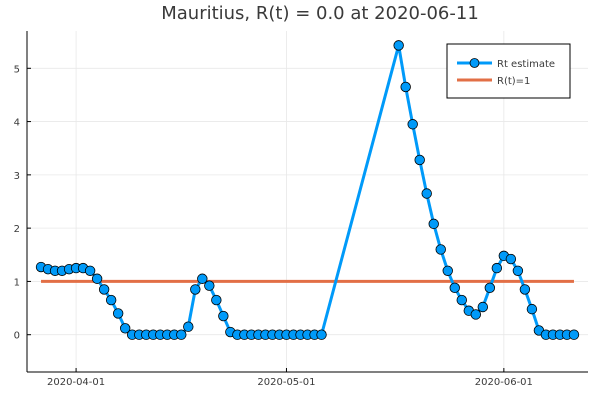 The height and width of the screenshot is (400, 600). Describe the element at coordinates (513, 81) in the screenshot. I see `legend-label-r1: R(t)=1` at that location.